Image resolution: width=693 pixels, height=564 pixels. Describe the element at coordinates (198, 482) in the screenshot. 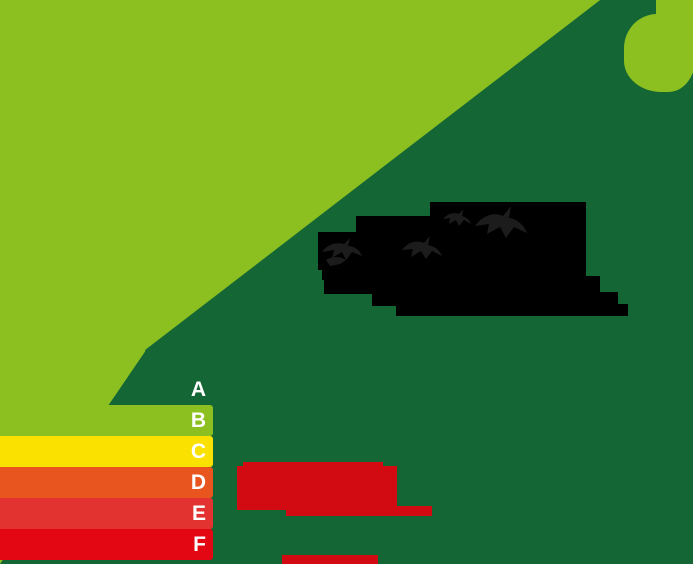

I see `energy-band-d-label: D` at that location.